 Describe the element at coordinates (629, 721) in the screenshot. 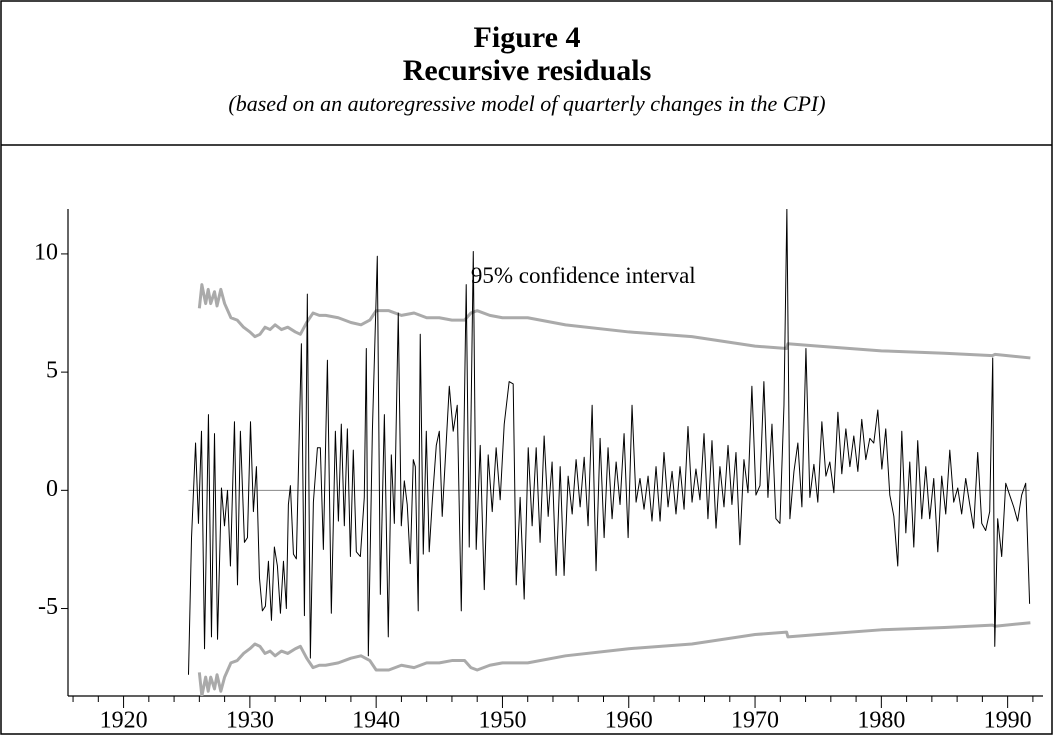

I see `x-tick-label: 1960` at that location.